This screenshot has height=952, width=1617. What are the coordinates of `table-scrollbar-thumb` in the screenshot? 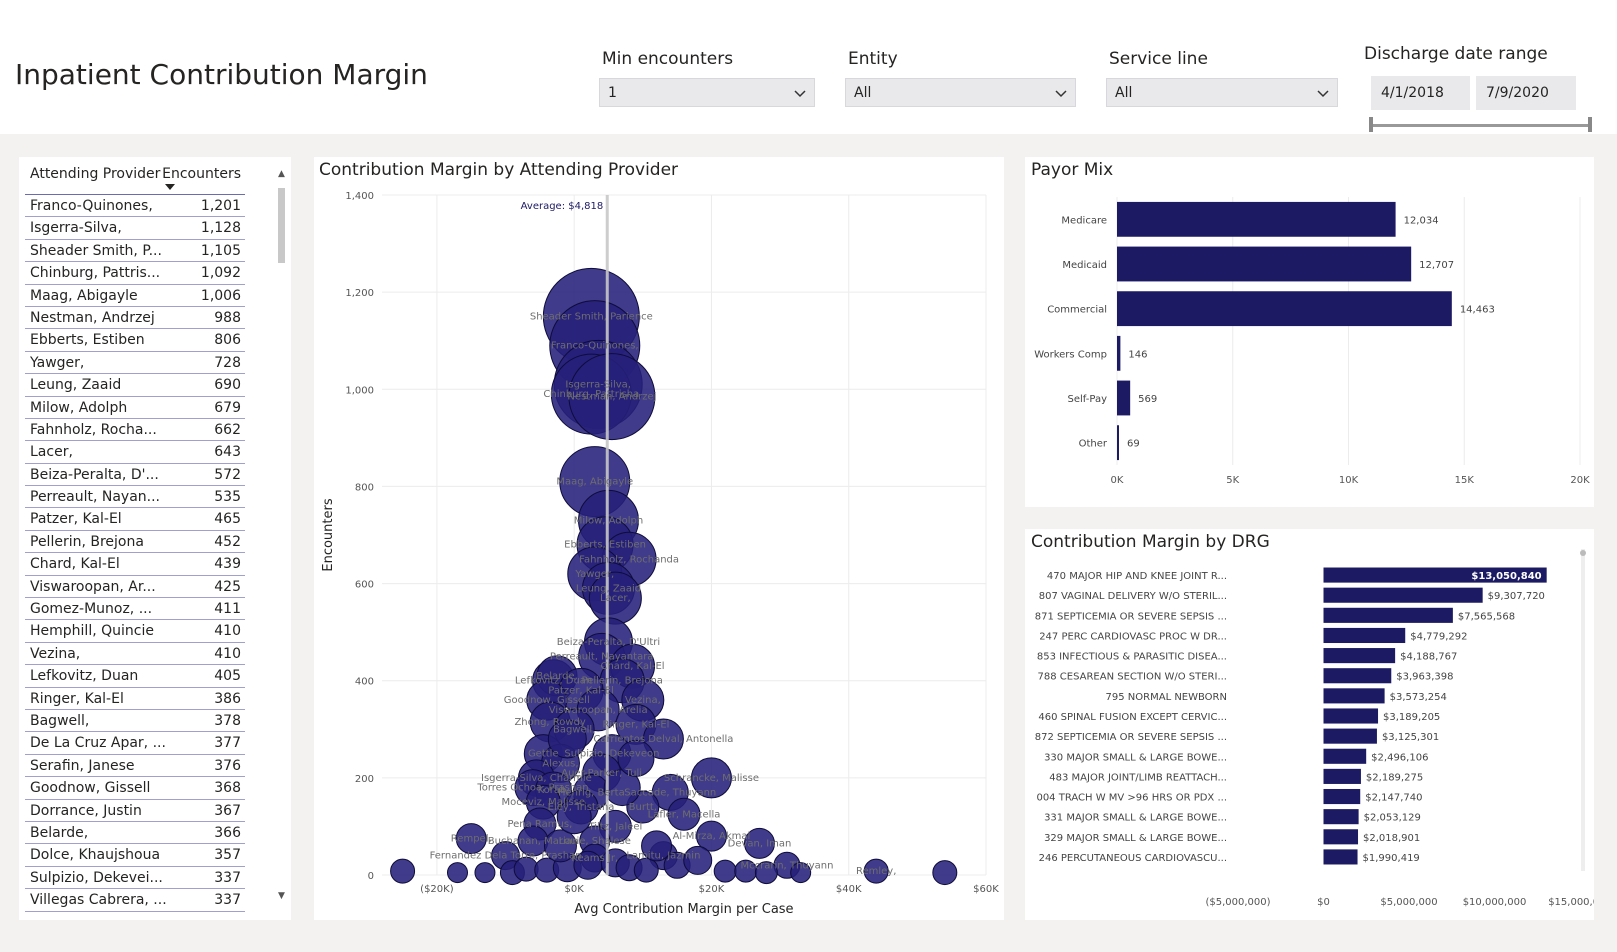 It's located at (281, 225).